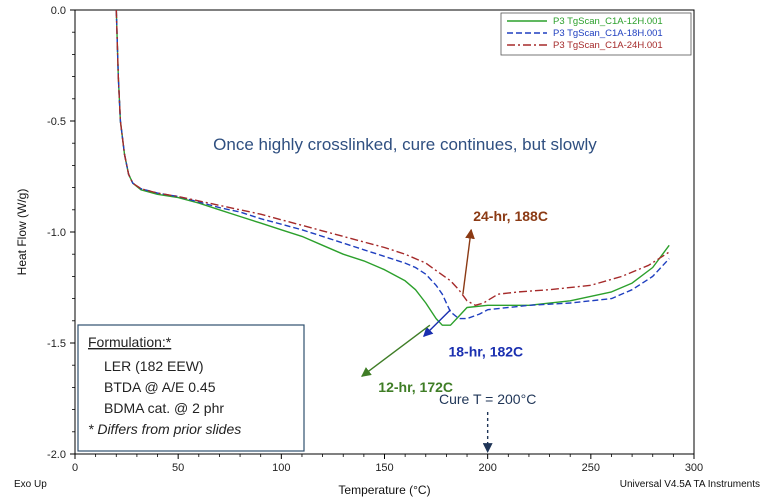 Image resolution: width=768 pixels, height=498 pixels. What do you see at coordinates (30, 484) in the screenshot?
I see `exo-up-label: Exo Up` at bounding box center [30, 484].